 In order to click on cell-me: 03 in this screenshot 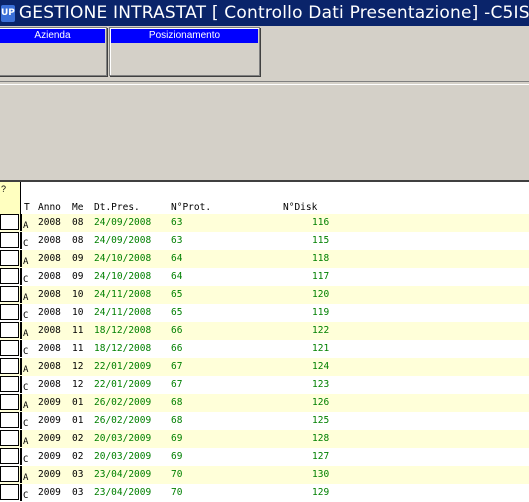, I will do `click(78, 474)`.